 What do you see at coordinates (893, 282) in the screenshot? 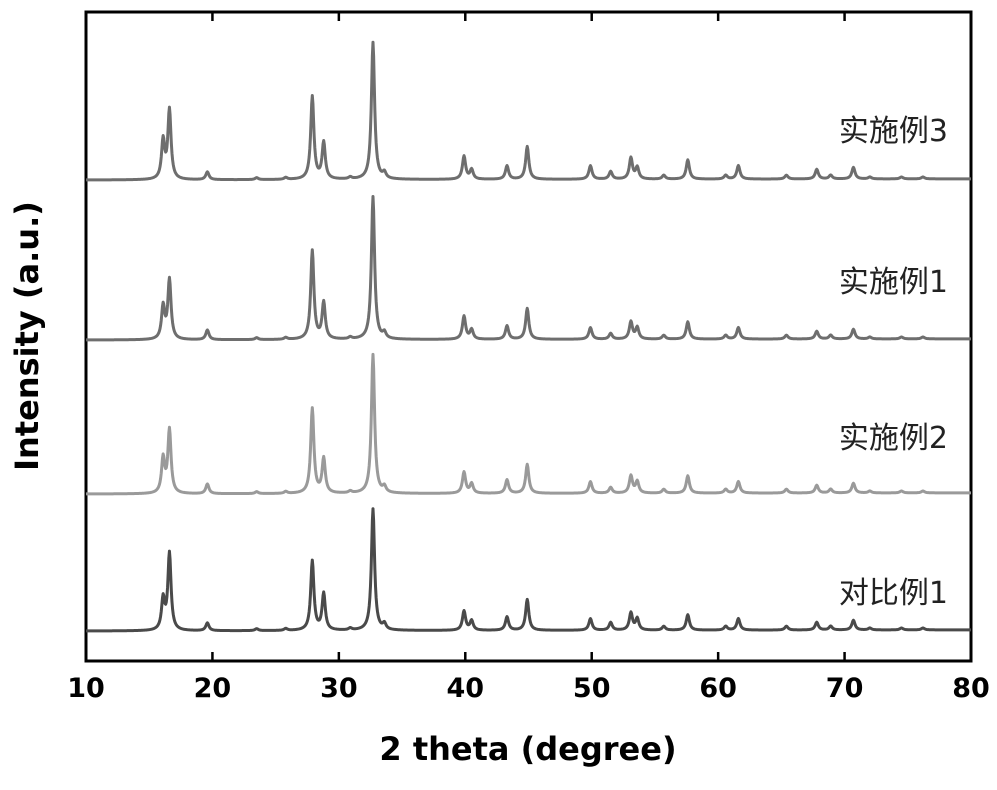
I see `series-label-1: 实施例1` at bounding box center [893, 282].